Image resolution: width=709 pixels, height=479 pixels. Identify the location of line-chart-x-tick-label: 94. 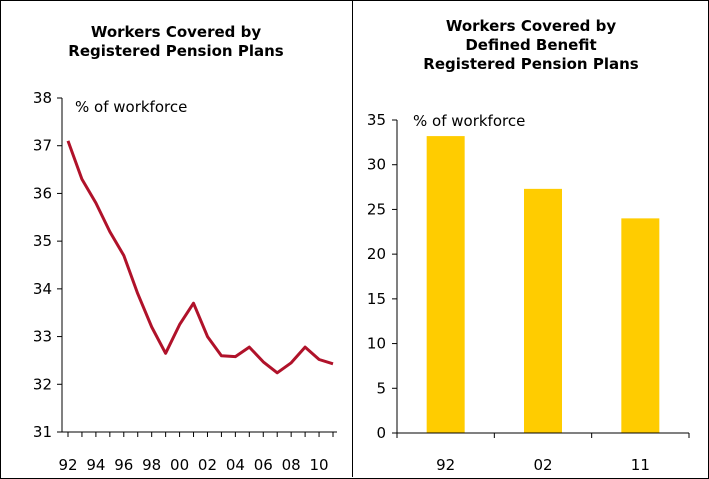
(95, 465).